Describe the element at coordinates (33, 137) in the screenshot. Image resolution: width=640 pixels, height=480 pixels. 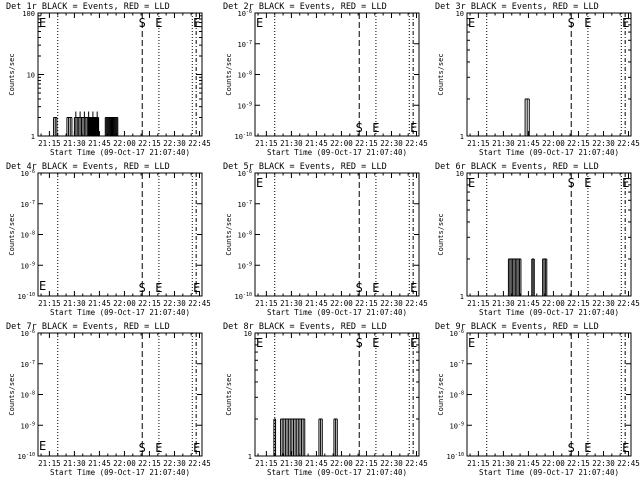
I see `y-tick-label: 1` at that location.